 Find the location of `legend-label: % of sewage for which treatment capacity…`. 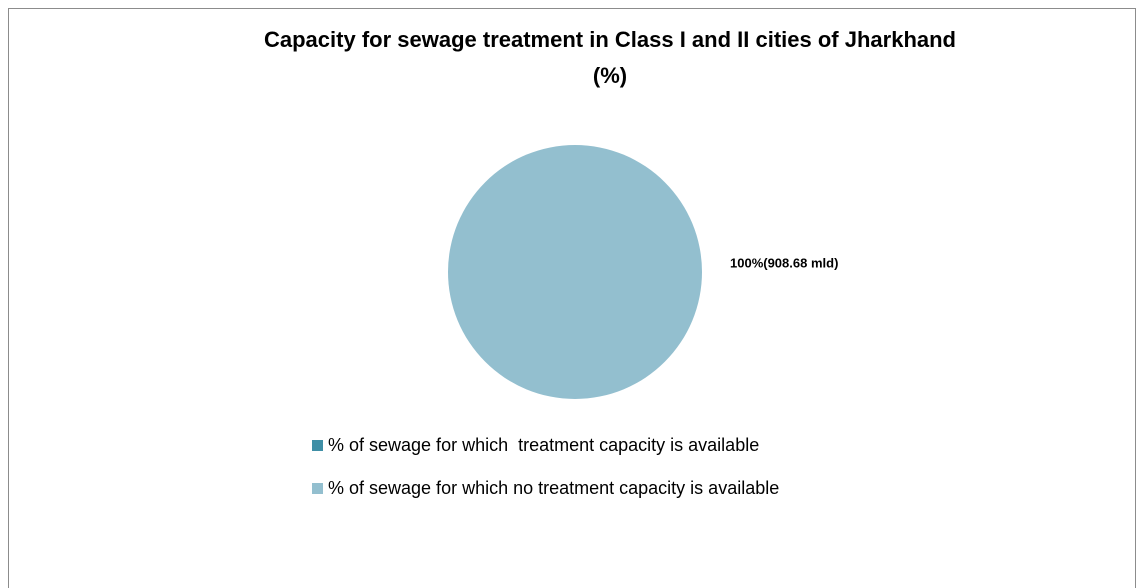

legend-label: % of sewage for which treatment capacity… is located at coordinates (543, 445).